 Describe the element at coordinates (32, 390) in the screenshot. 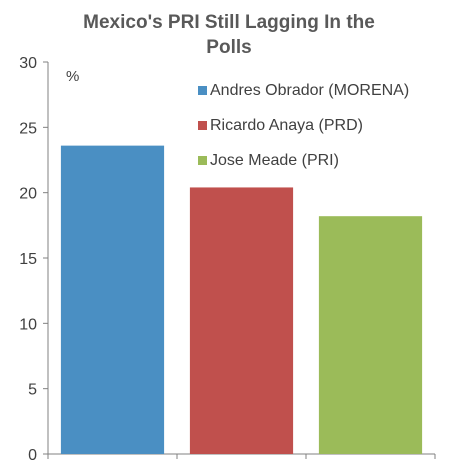

I see `y-tick-label: 5` at that location.